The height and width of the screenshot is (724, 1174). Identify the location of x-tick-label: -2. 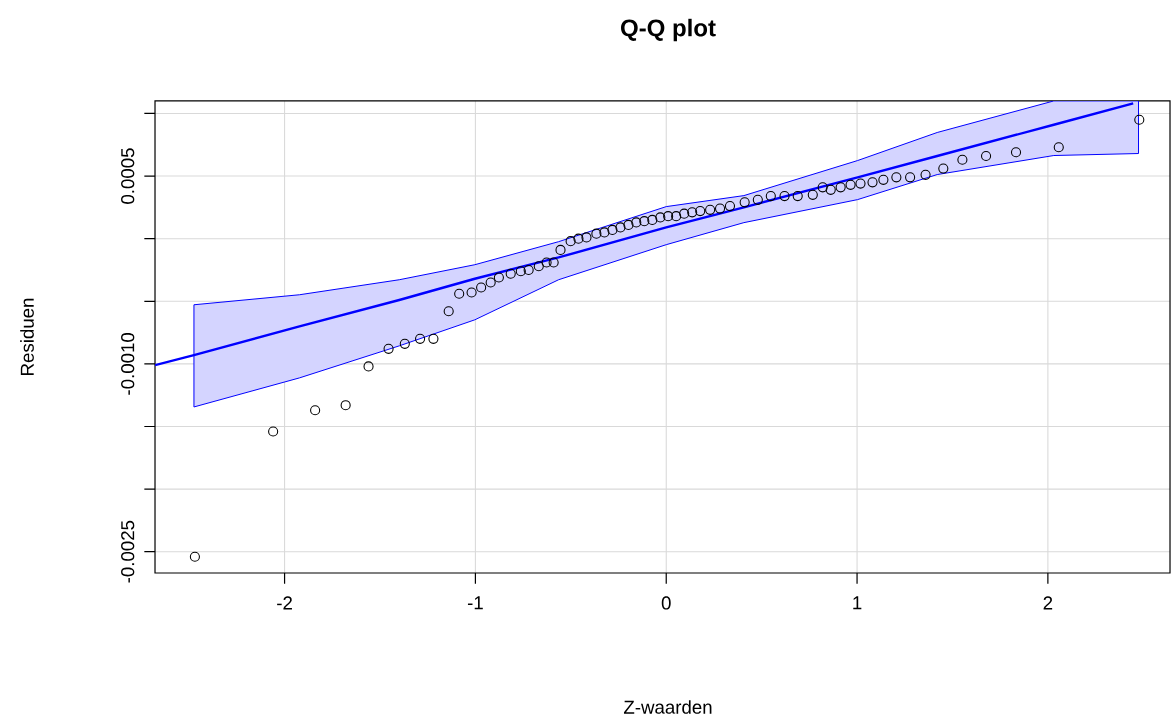
(284, 603).